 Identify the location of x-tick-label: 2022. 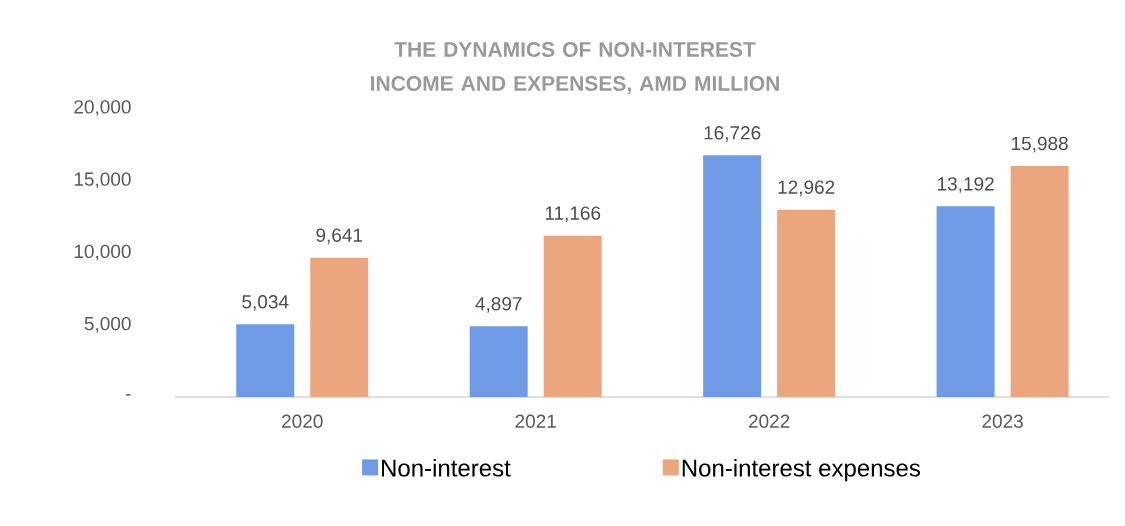
(769, 421).